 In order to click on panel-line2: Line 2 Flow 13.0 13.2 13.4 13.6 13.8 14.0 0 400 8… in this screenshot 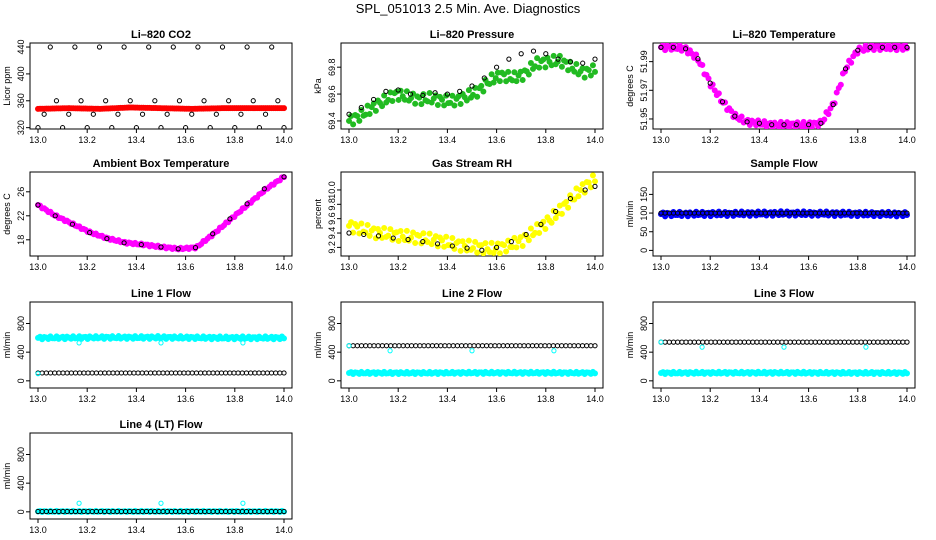, I will do `click(458, 346)`.